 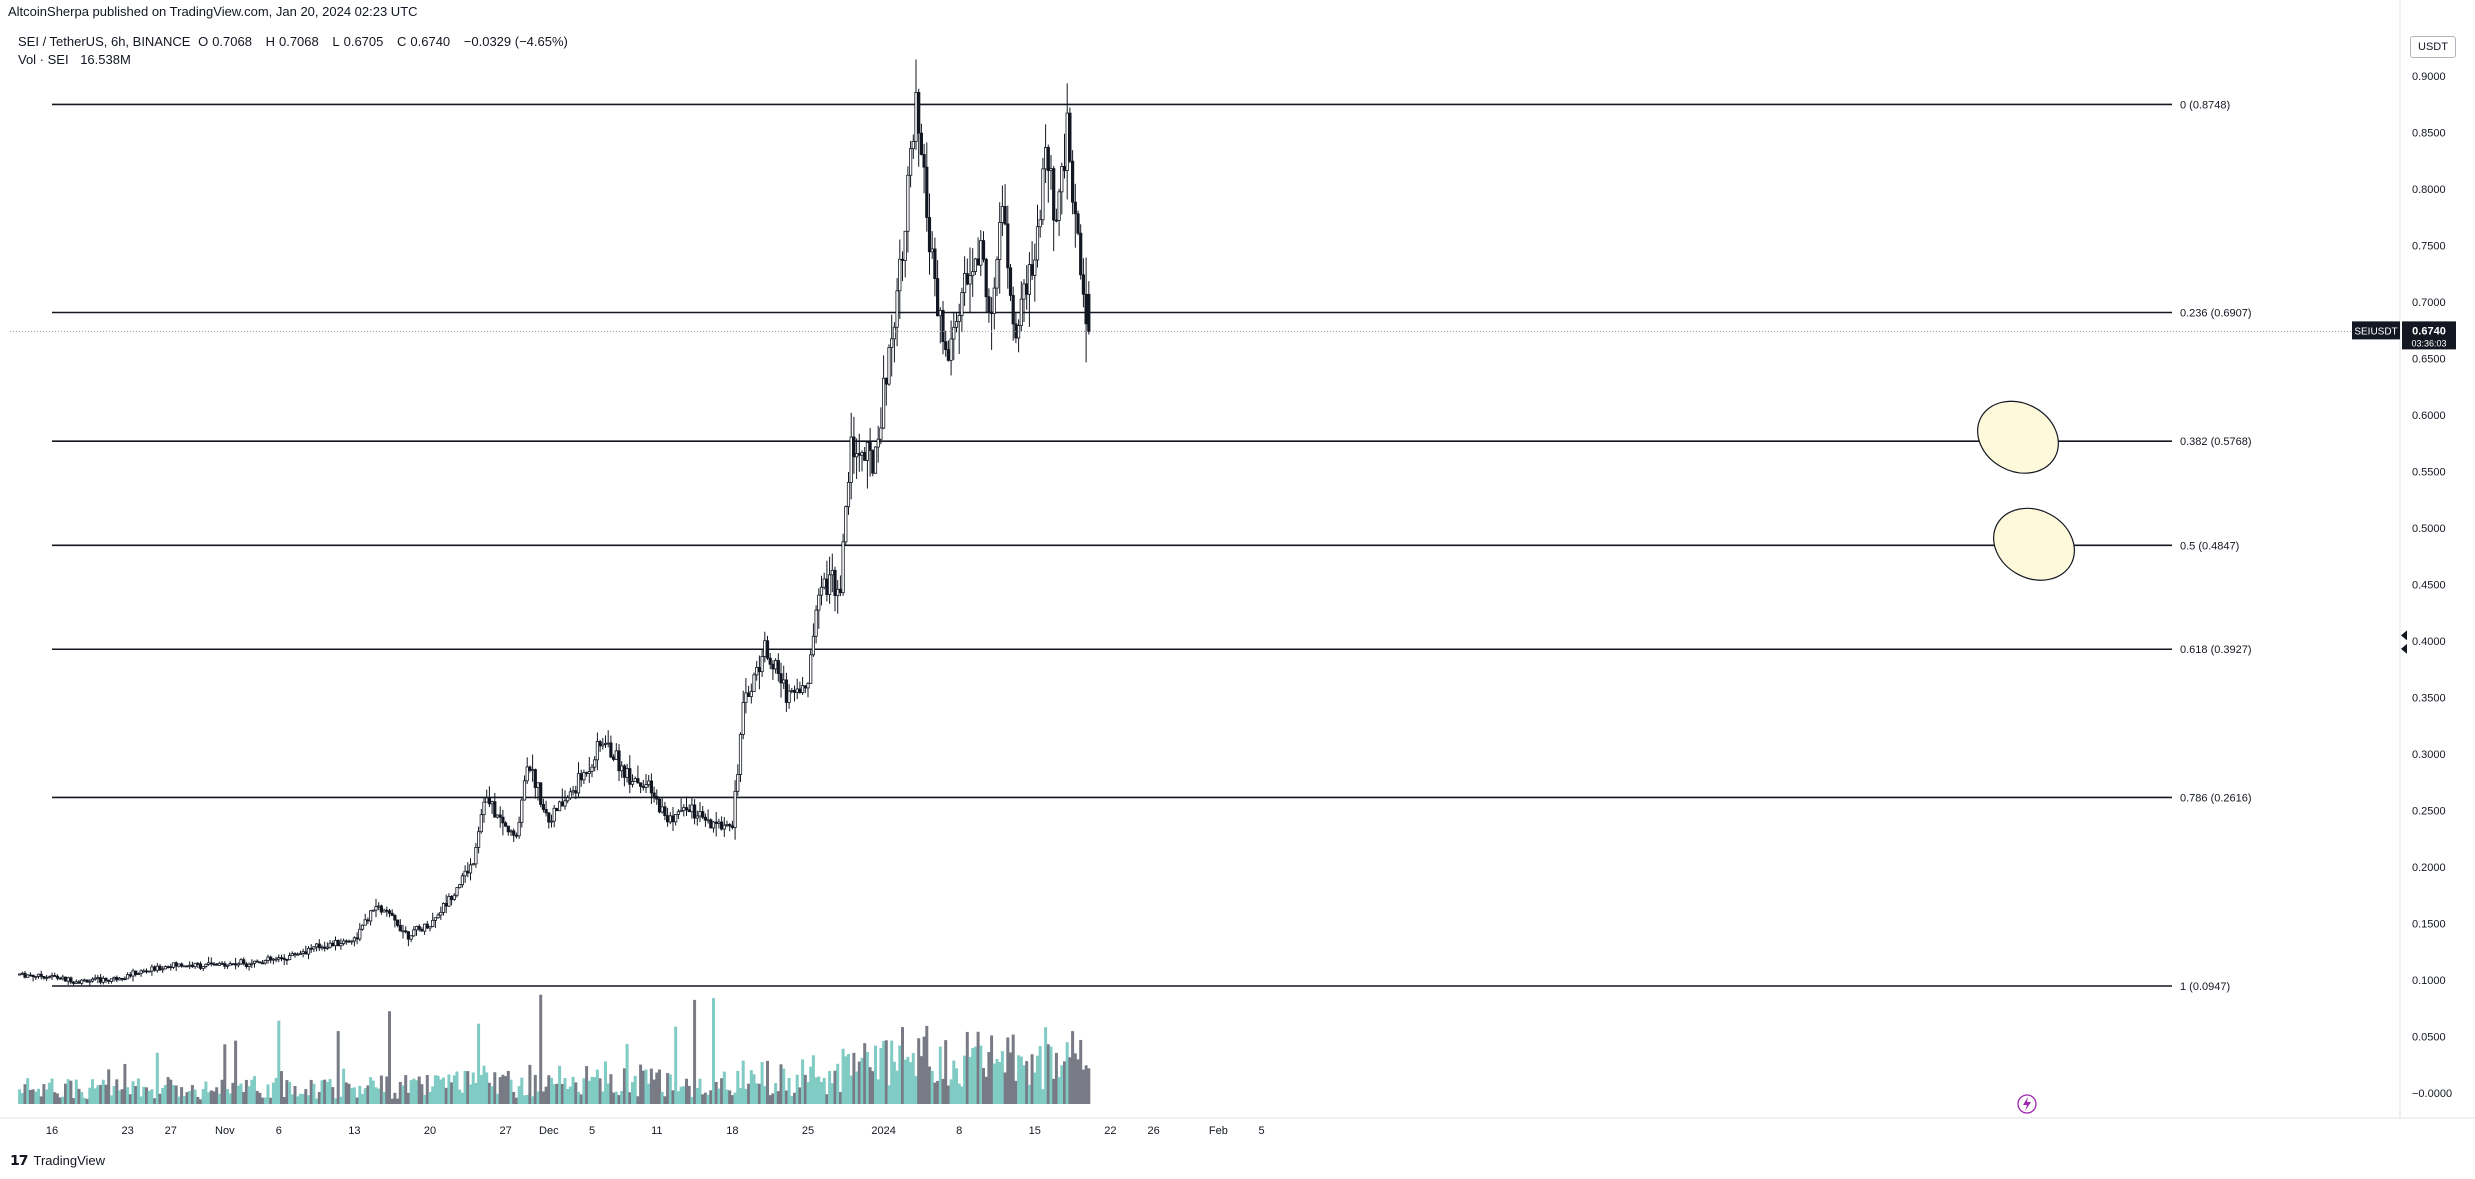 I want to click on price-tick-label: 0.3000, so click(x=2429, y=755).